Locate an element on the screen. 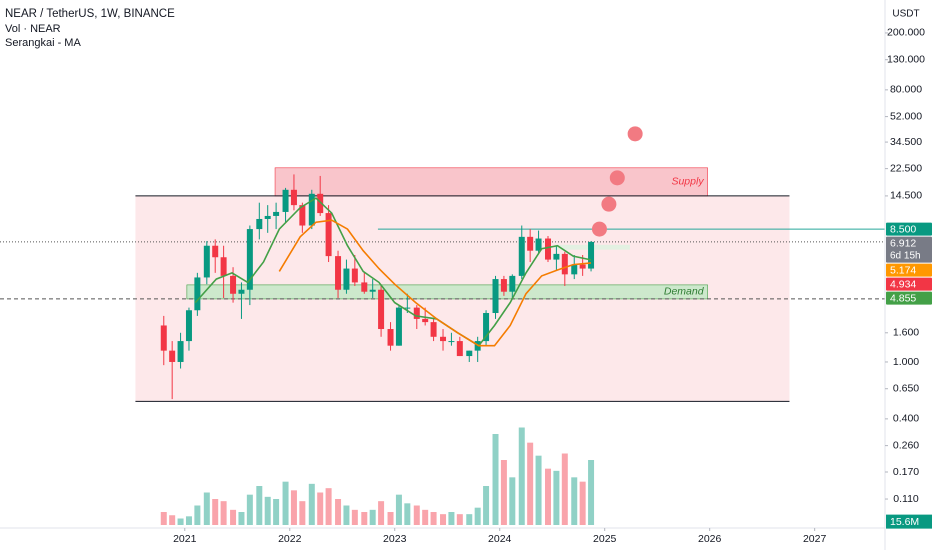 Image resolution: width=932 pixels, height=555 pixels. y-tick-label: 1.600 is located at coordinates (906, 333).